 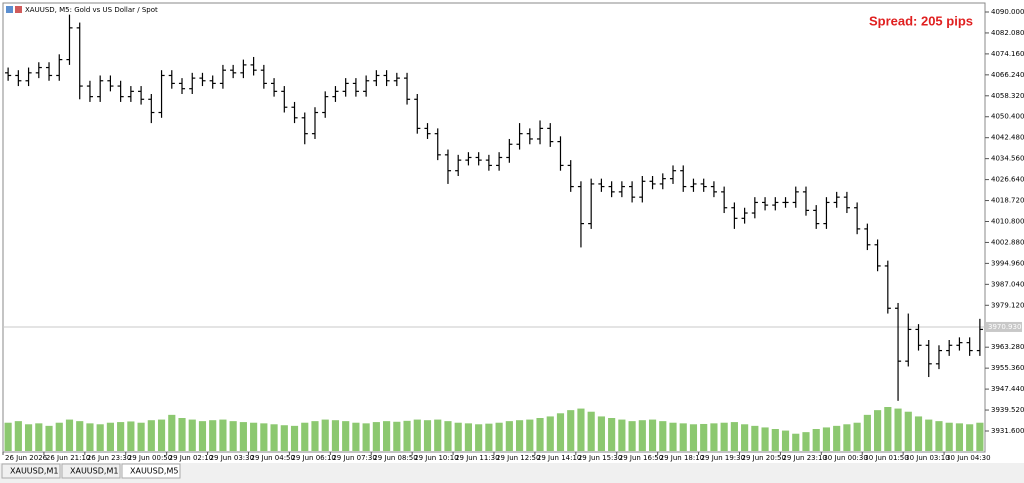 What do you see at coordinates (804, 458) in the screenshot?
I see `x-tick-label: 29 Jun 23:10` at bounding box center [804, 458].